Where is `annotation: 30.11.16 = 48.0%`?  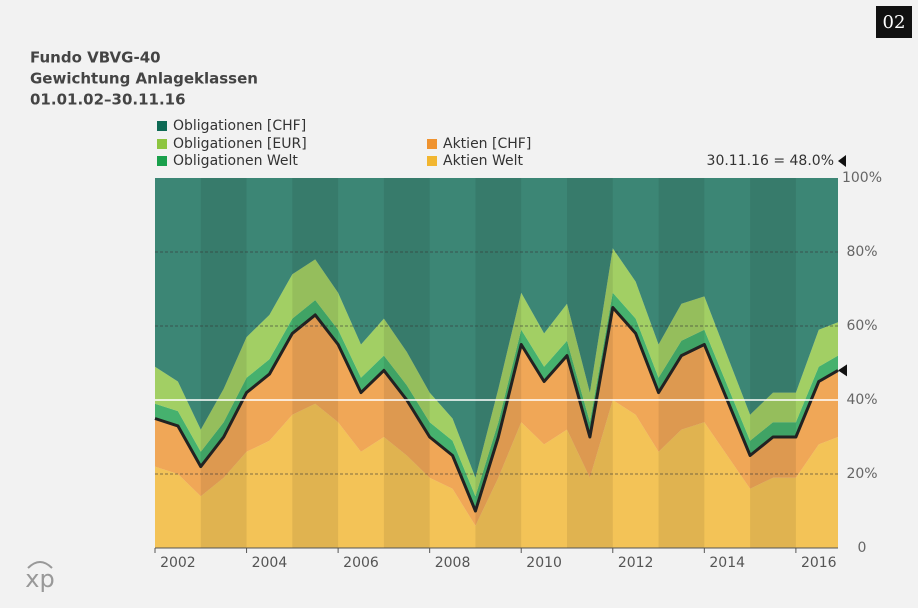 annotation: 30.11.16 = 48.0% is located at coordinates (770, 161).